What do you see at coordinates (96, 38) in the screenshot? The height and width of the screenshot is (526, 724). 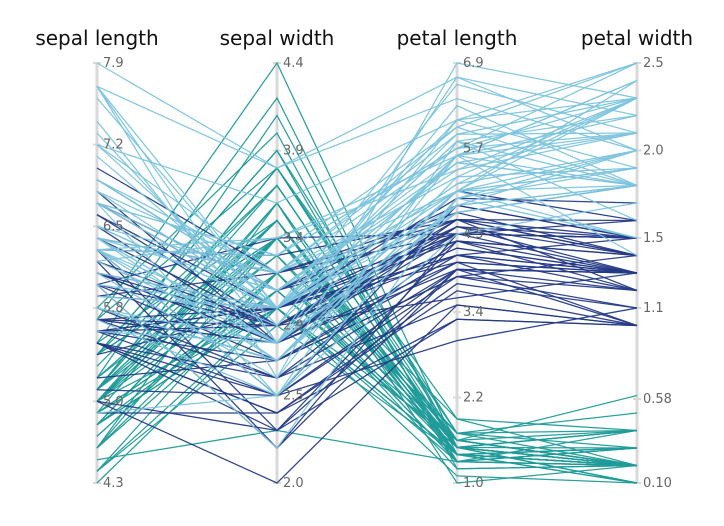 I see `axis-title-sepal_length: sepal length` at bounding box center [96, 38].